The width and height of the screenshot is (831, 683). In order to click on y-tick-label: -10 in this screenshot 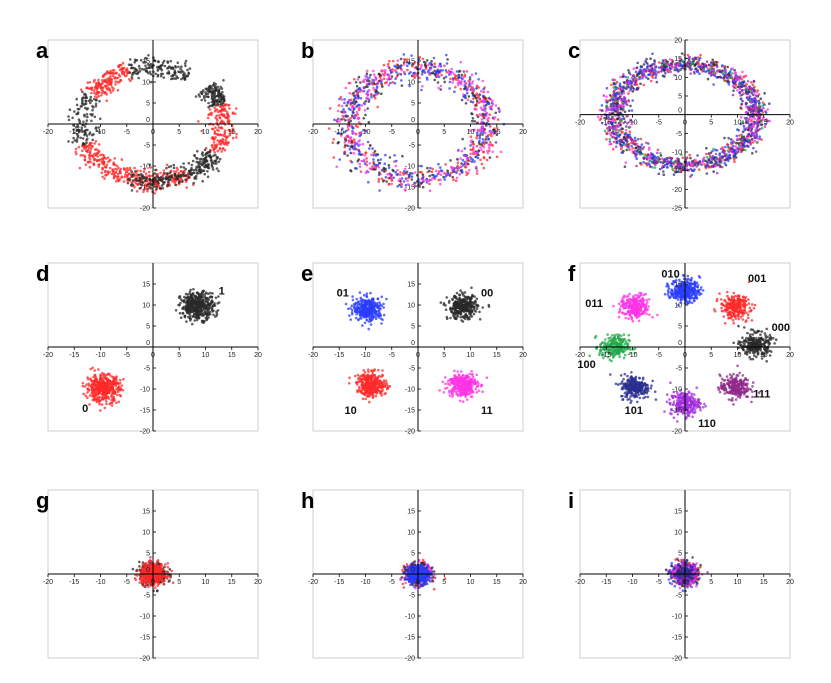, I will do `click(677, 153)`.